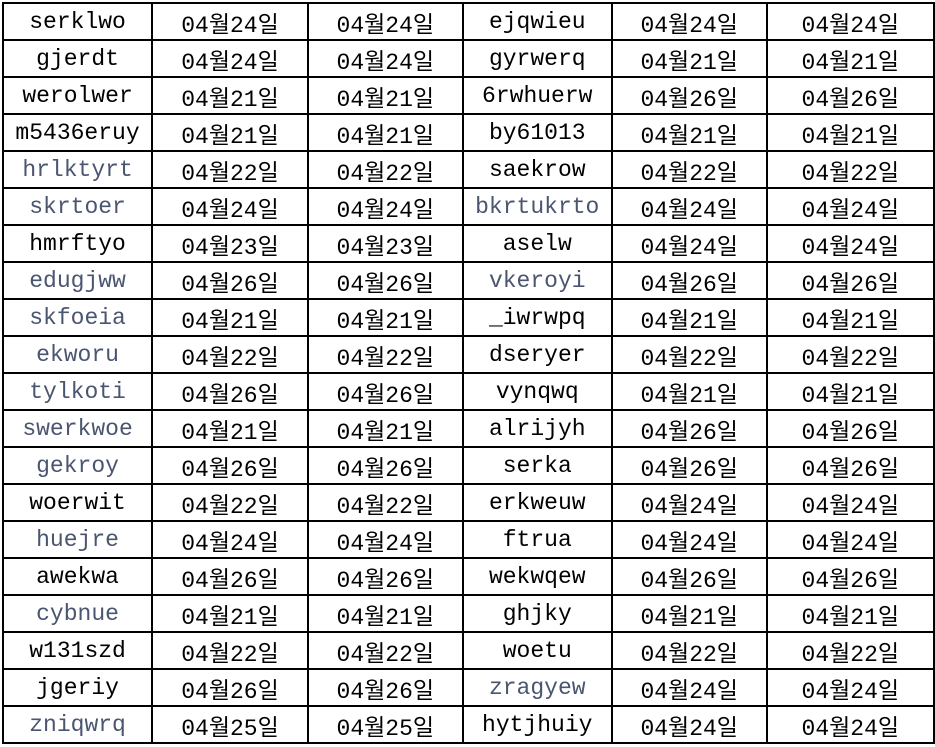 This screenshot has height=747, width=935. I want to click on name-cell: by61013, so click(537, 132).